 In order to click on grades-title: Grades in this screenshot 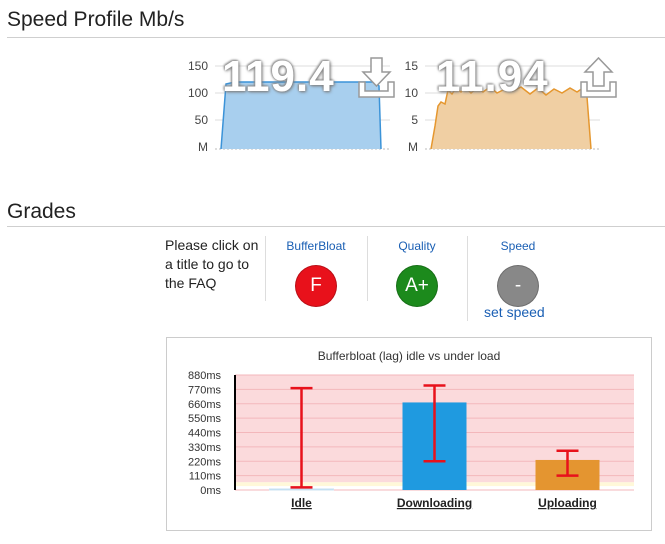, I will do `click(41, 211)`.